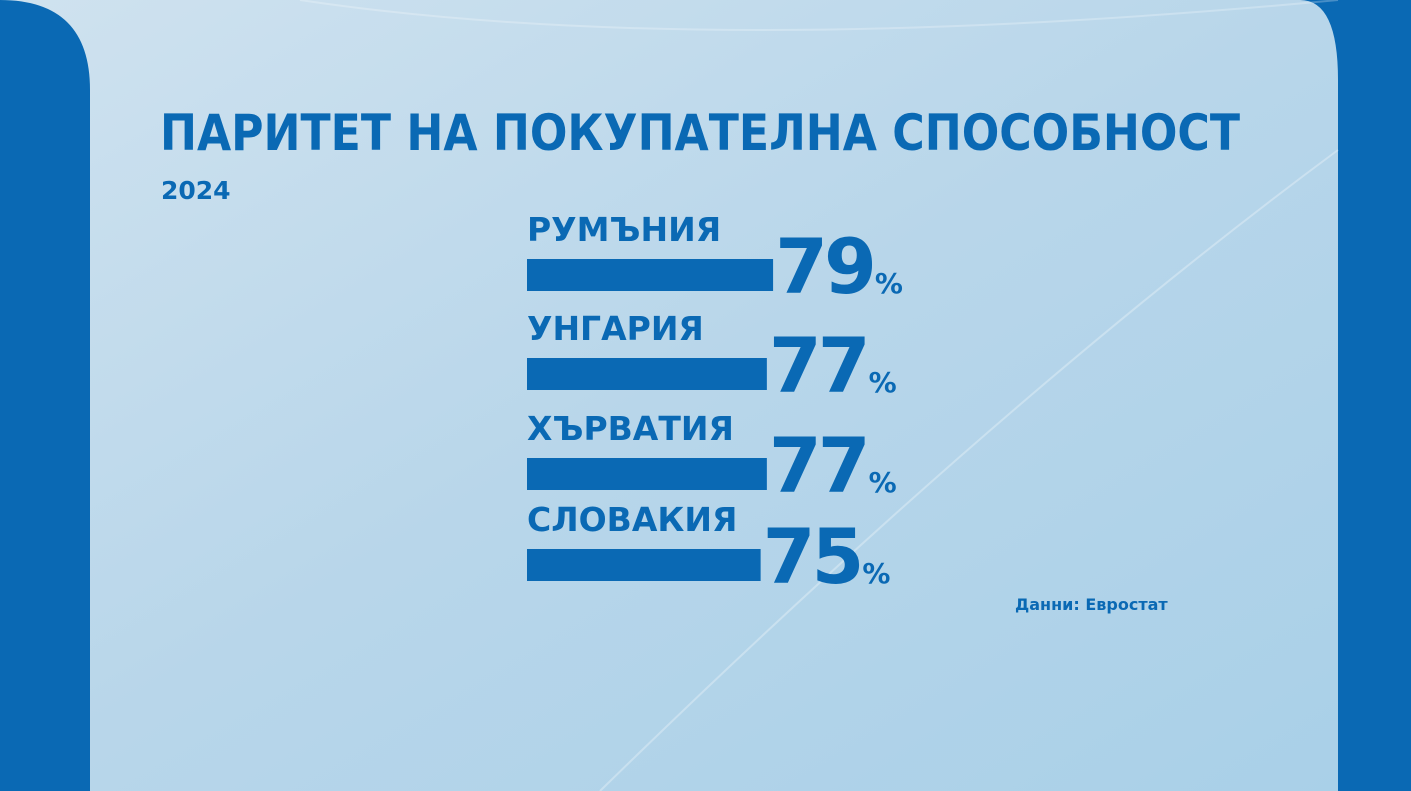 Image resolution: width=1411 pixels, height=791 pixels. Describe the element at coordinates (824, 266) in the screenshot. I see `value-label: 79` at that location.